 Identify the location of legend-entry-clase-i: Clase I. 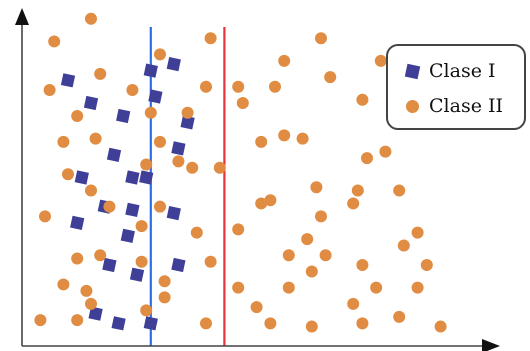
(450, 71).